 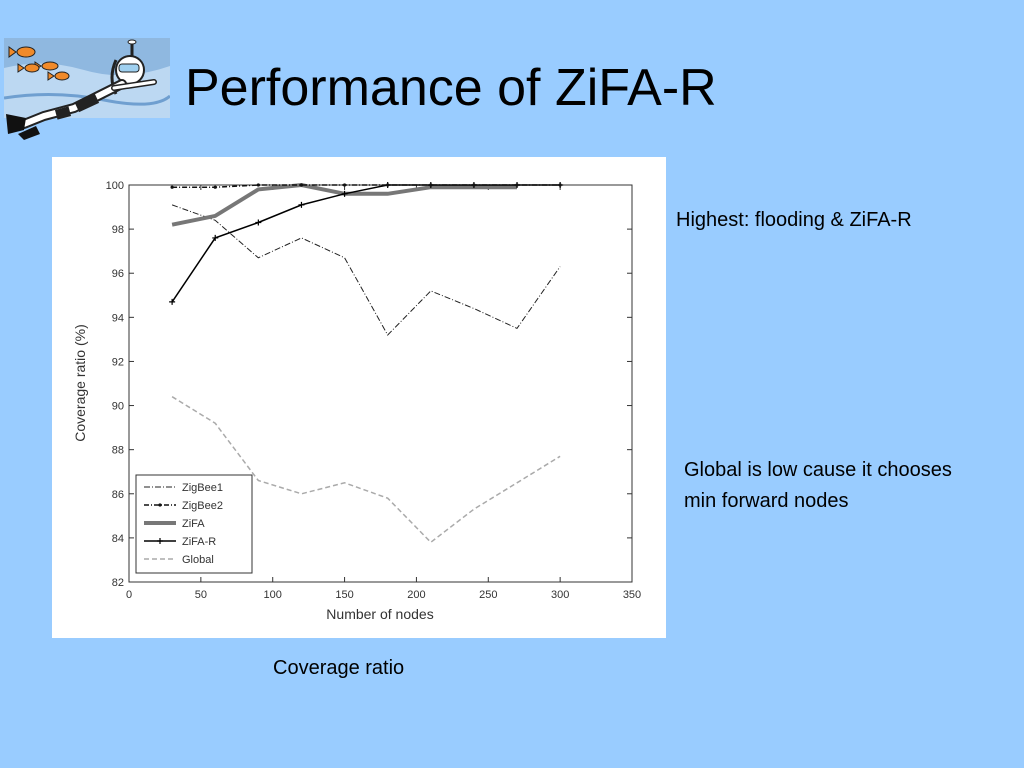 I want to click on x-tick-label: 300, so click(x=560, y=595).